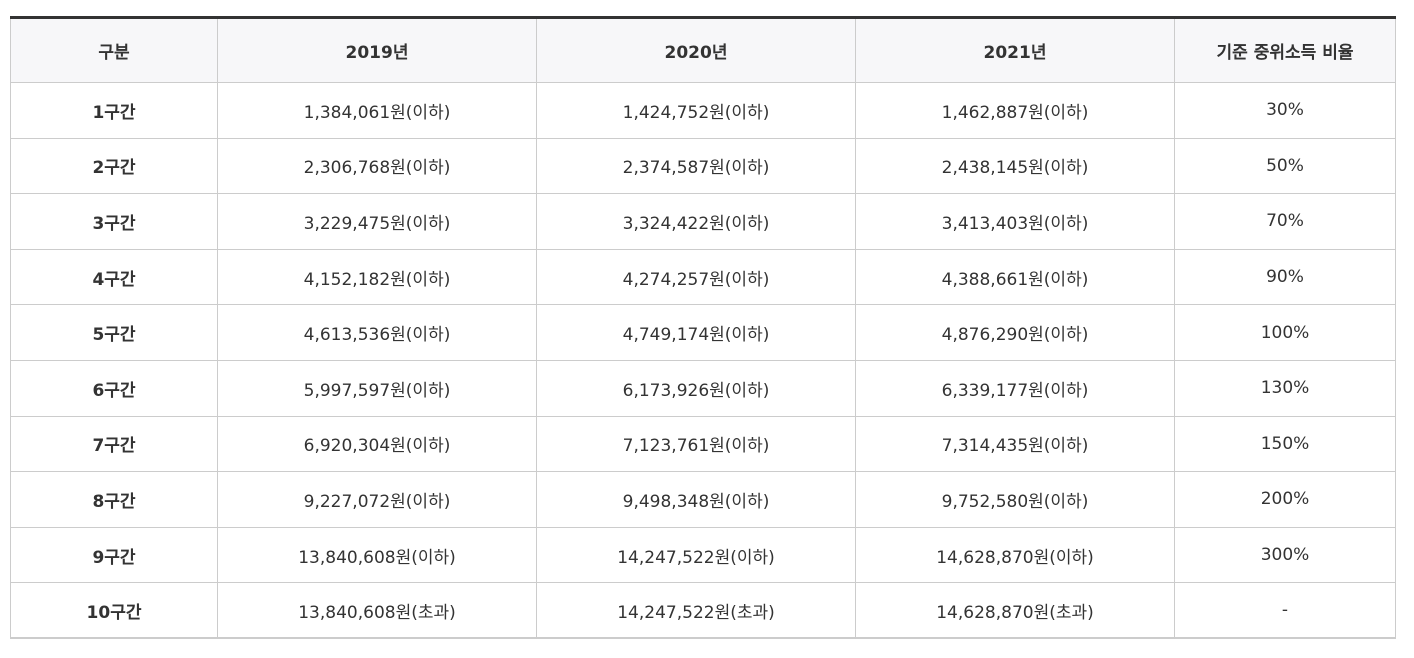 Image resolution: width=1414 pixels, height=658 pixels. What do you see at coordinates (1285, 110) in the screenshot?
I see `cell-ratio: 30%` at bounding box center [1285, 110].